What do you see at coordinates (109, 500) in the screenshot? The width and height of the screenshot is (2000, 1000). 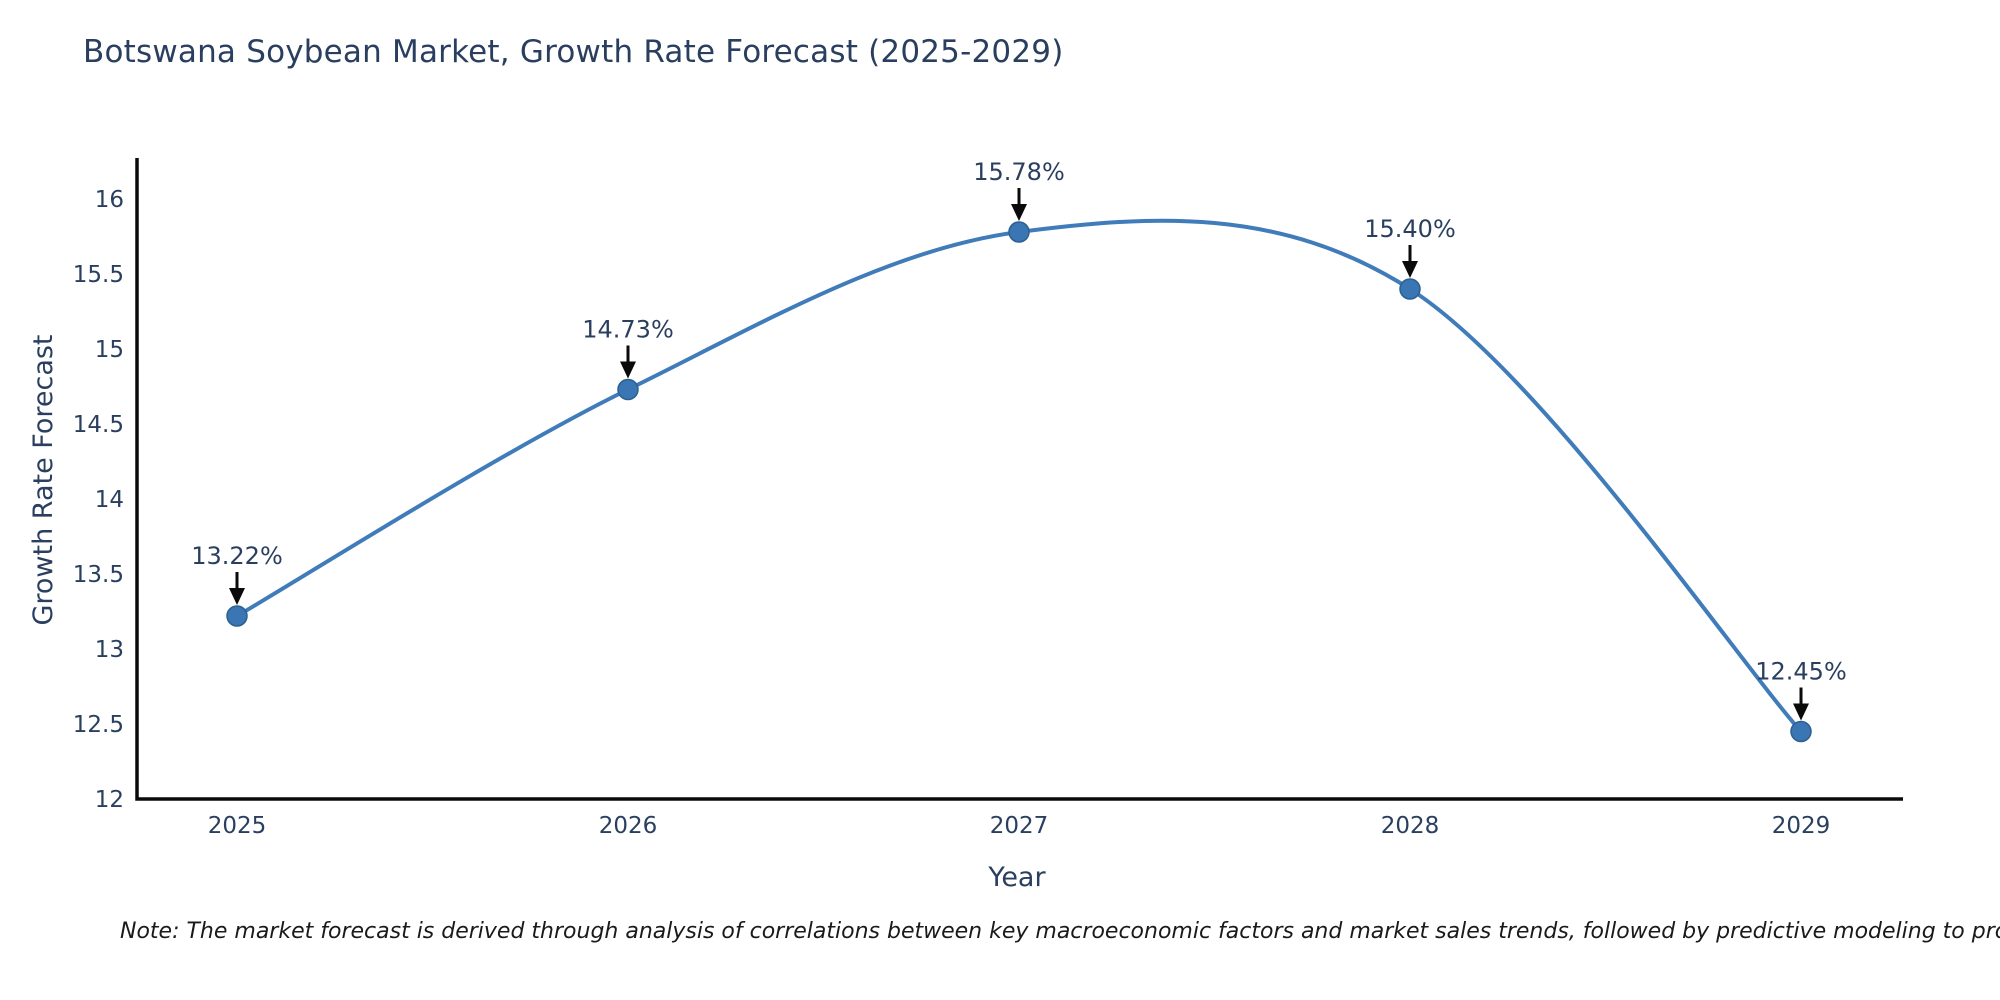 I see `y-tick-label: 14` at bounding box center [109, 500].